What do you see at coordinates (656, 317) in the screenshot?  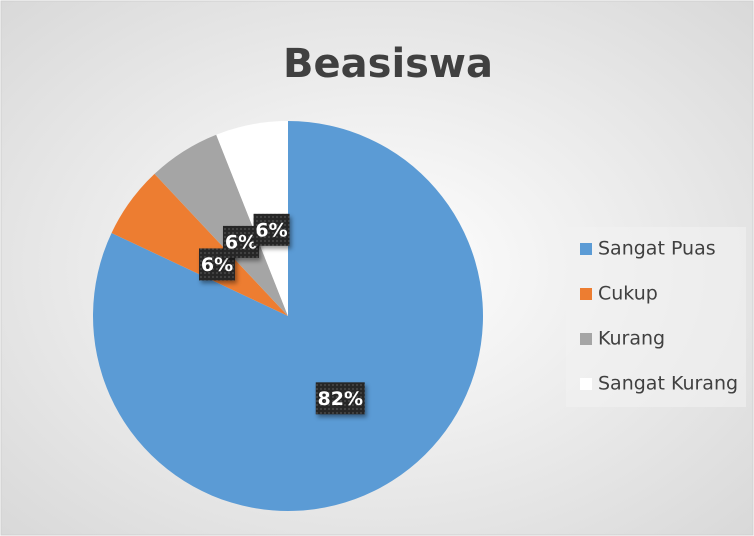 I see `legend-box` at bounding box center [656, 317].